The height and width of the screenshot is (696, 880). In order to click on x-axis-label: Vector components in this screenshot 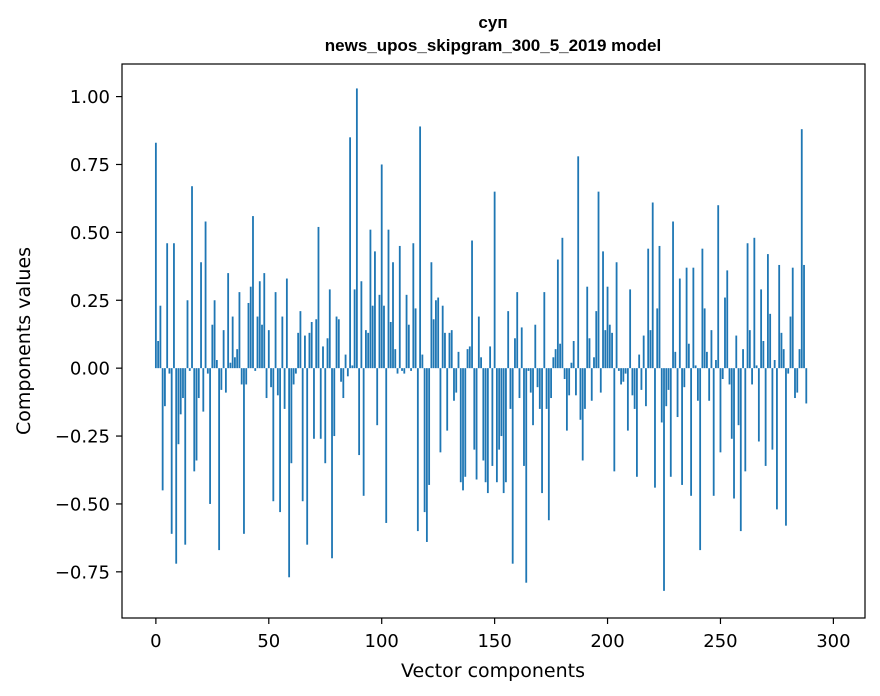, I will do `click(493, 671)`.